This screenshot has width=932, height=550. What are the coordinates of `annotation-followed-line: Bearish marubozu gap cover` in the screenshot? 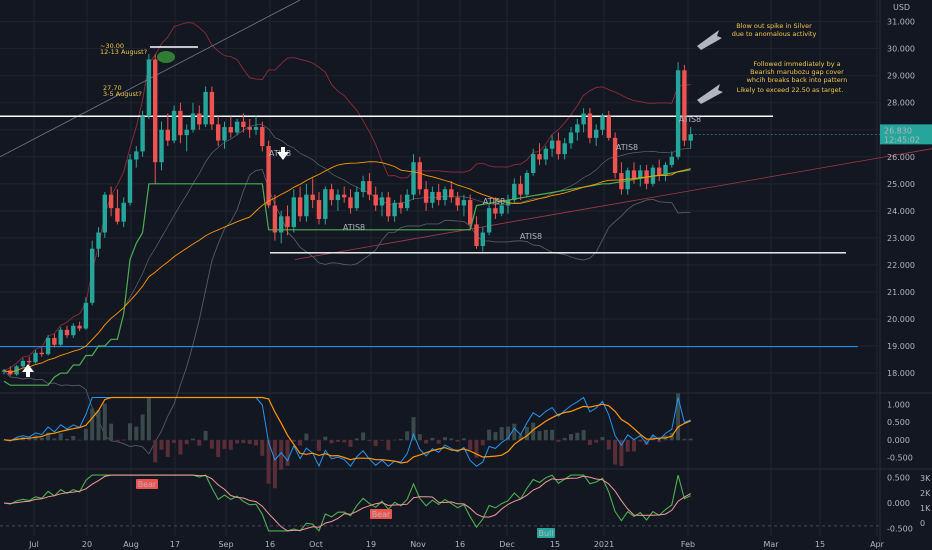 It's located at (797, 72).